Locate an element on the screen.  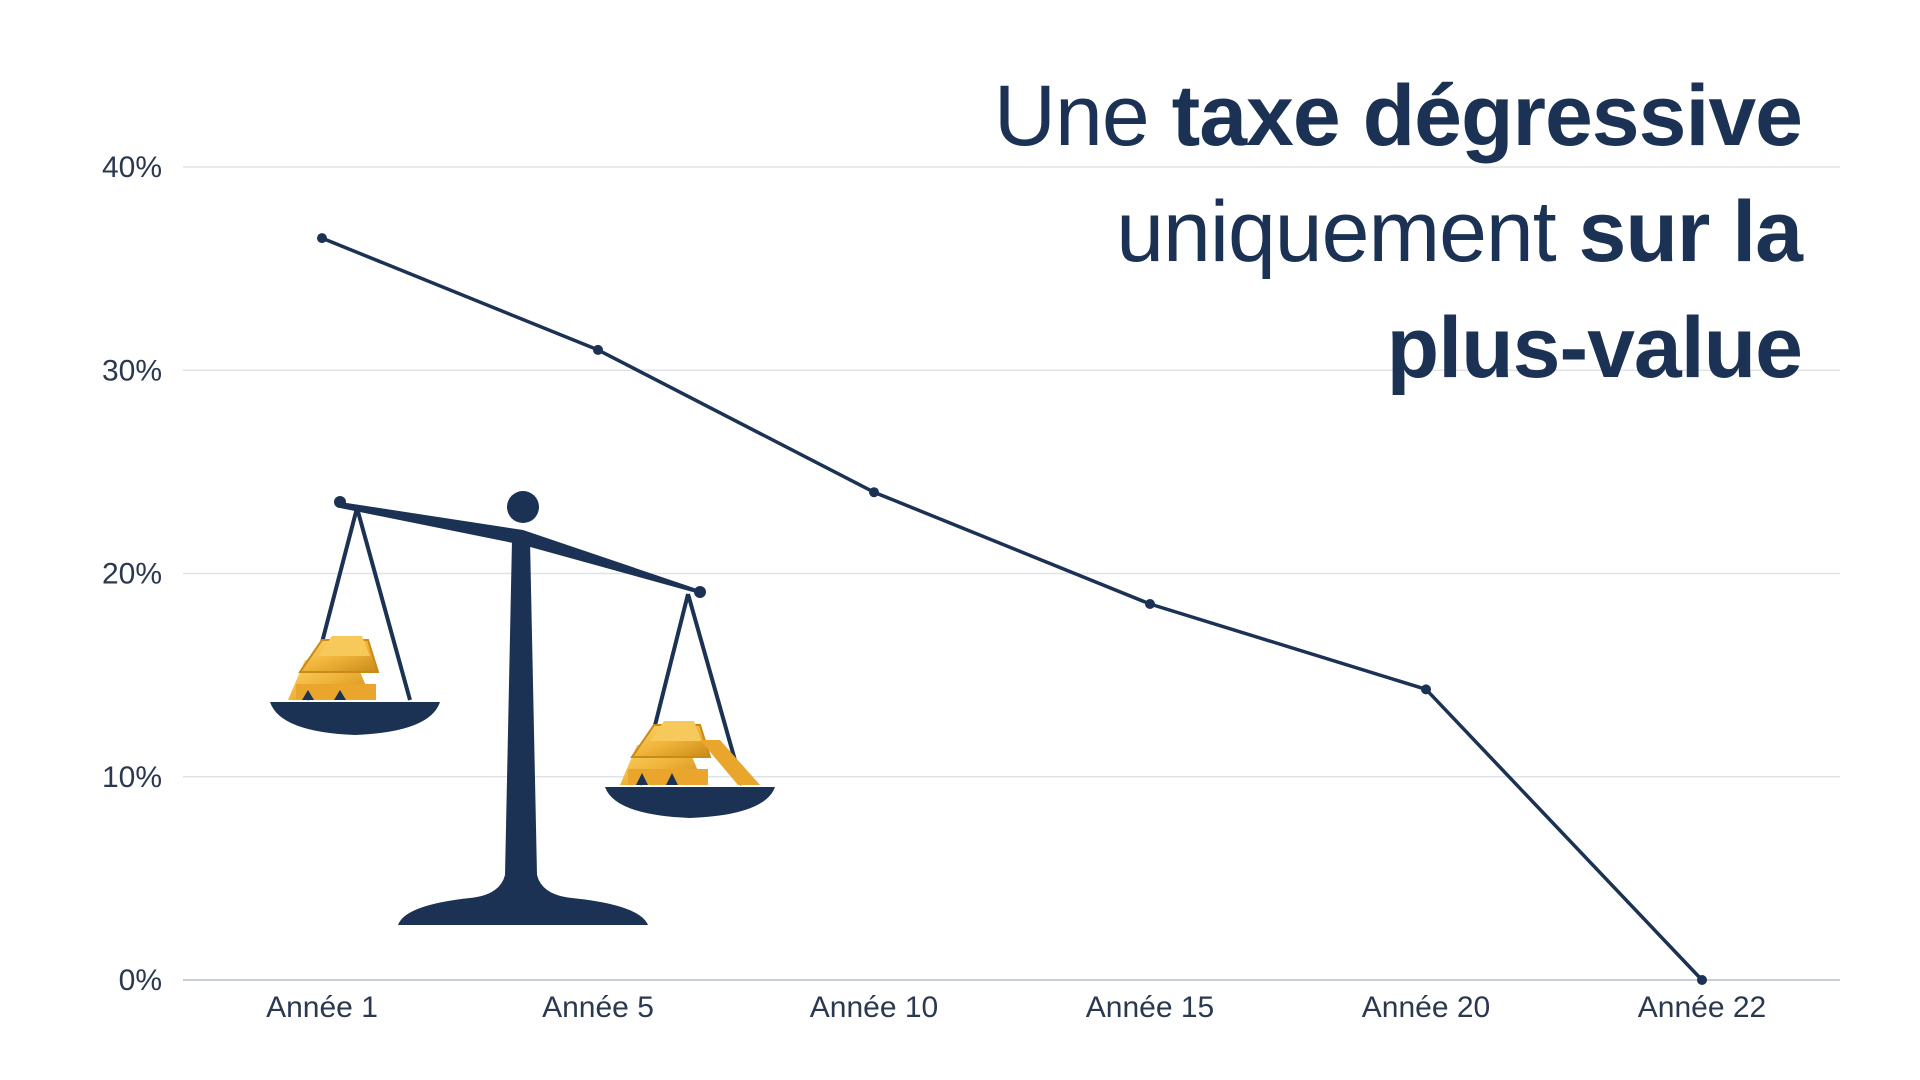
gold-bars-left is located at coordinates (334, 668).